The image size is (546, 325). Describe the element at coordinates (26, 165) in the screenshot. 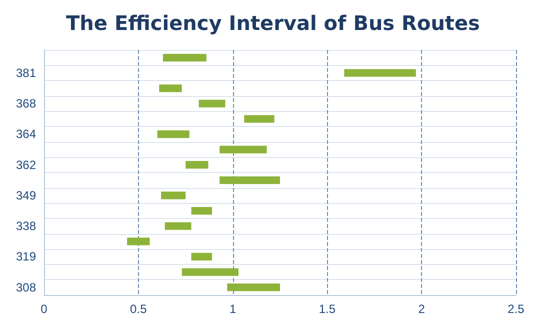

I see `y-tick-label: 362` at that location.